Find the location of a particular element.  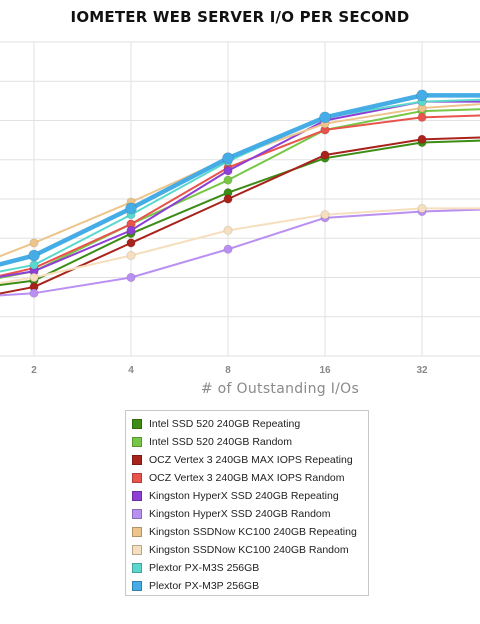

legend-label: Kingston SSDNow KC100 240GB Random is located at coordinates (249, 550).